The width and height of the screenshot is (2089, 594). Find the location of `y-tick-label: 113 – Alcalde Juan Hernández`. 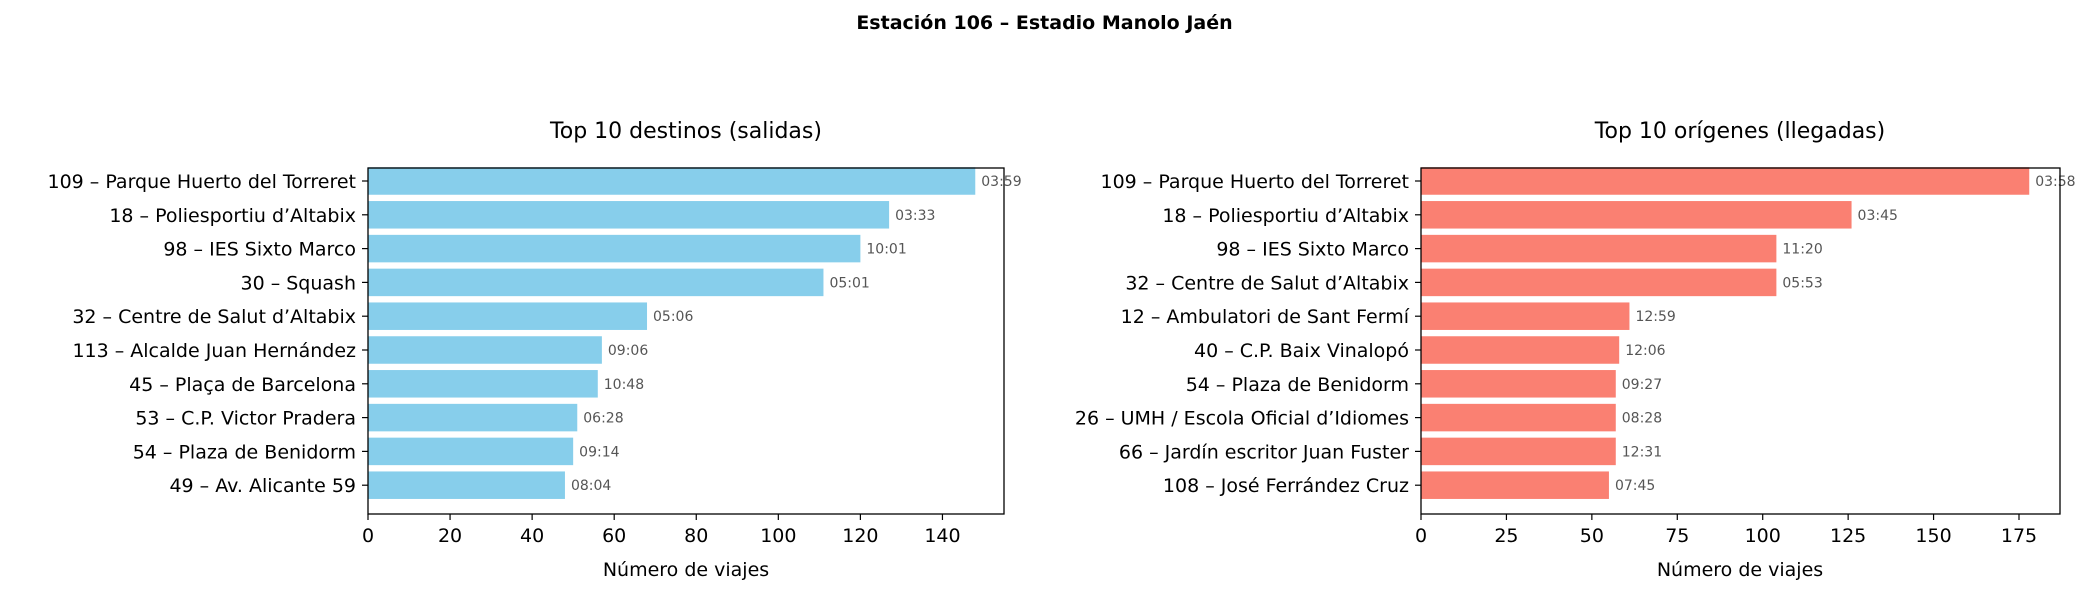

y-tick-label: 113 – Alcalde Juan Hernández is located at coordinates (214, 351).